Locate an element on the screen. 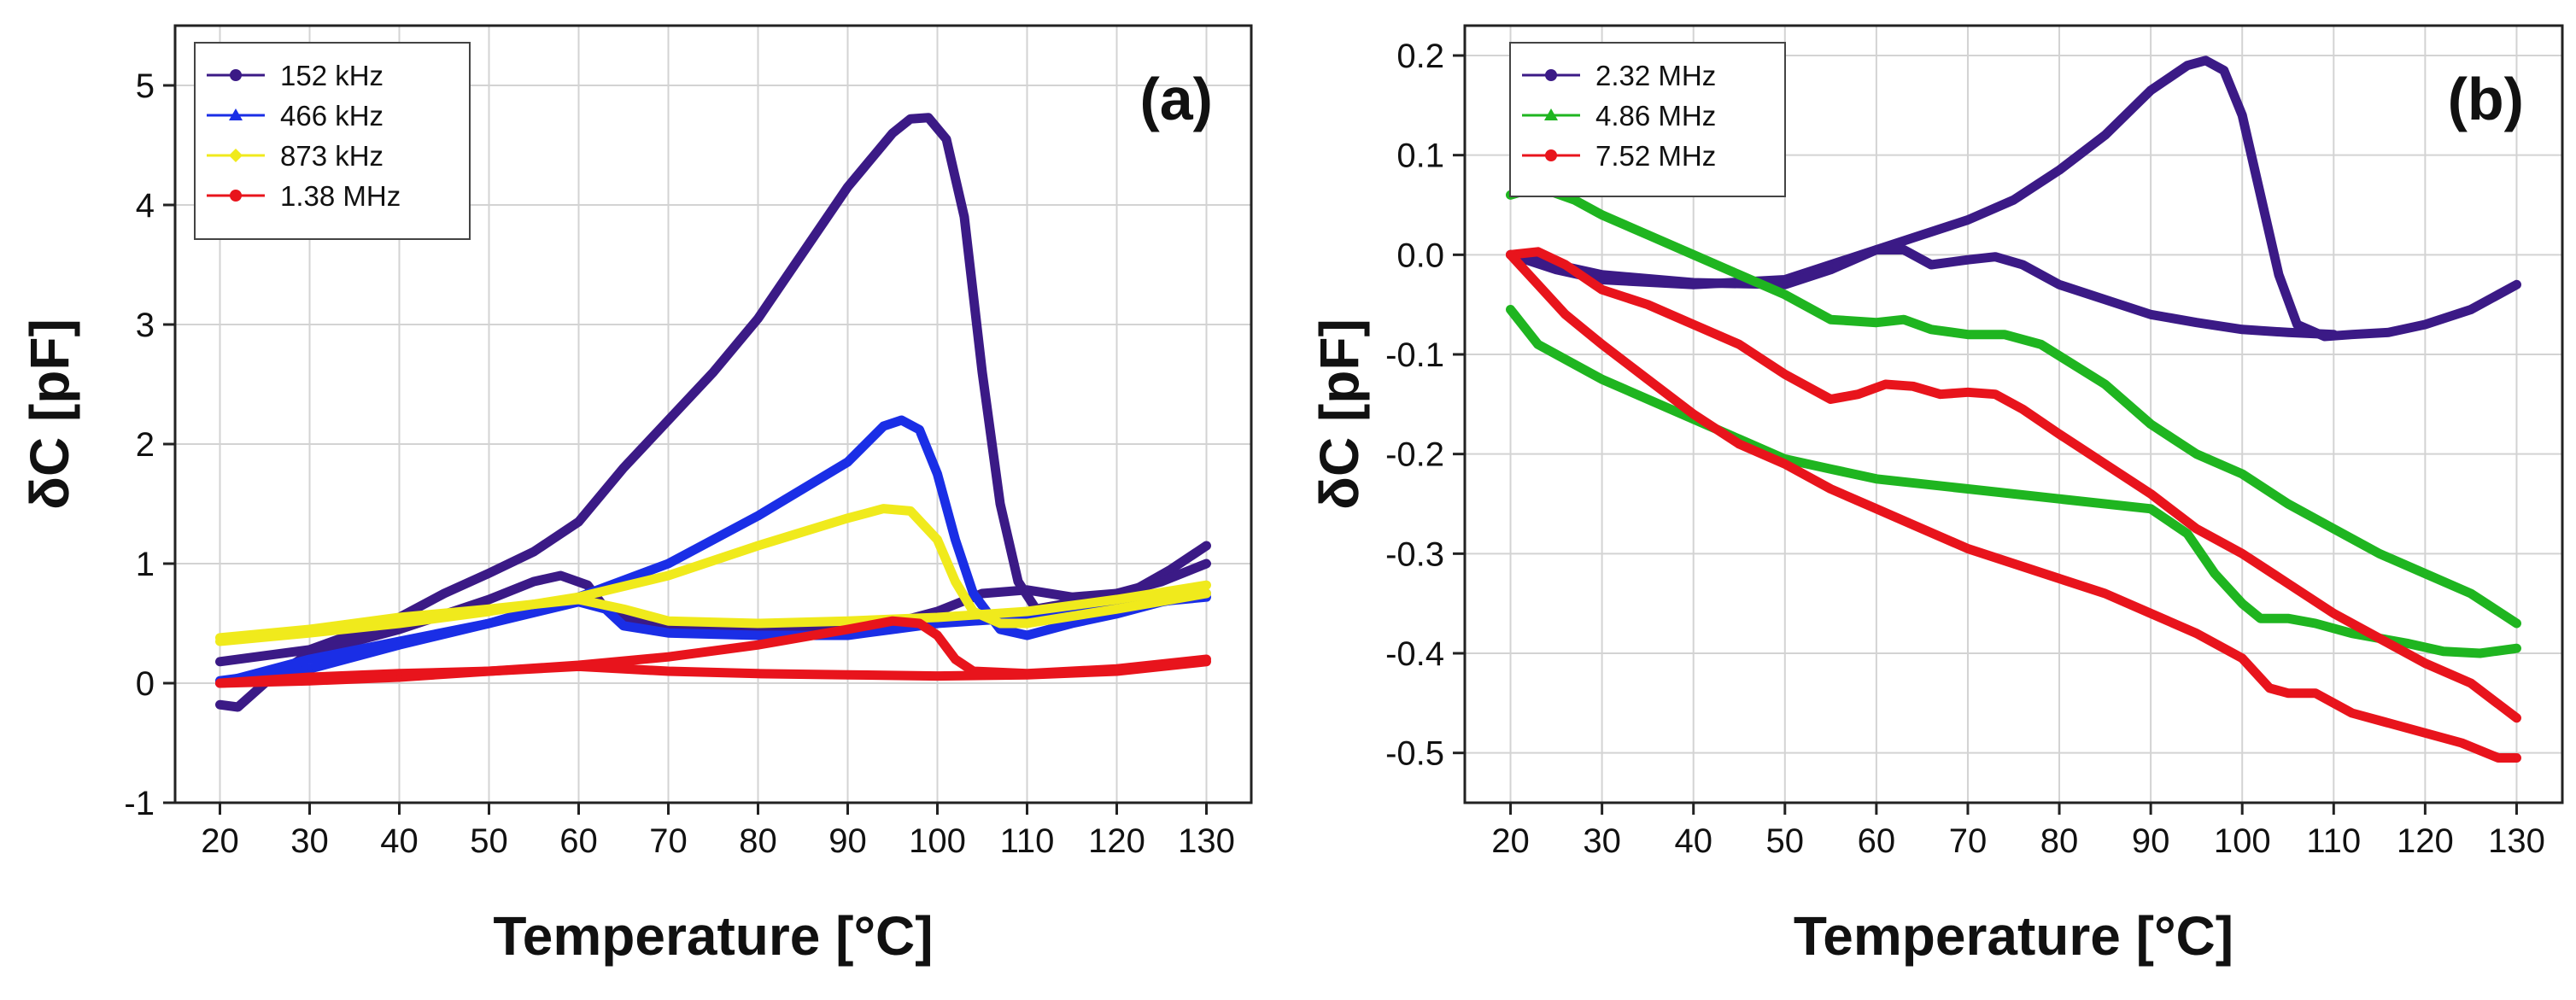  b-legend-label: 2.32 MHz is located at coordinates (1655, 75).